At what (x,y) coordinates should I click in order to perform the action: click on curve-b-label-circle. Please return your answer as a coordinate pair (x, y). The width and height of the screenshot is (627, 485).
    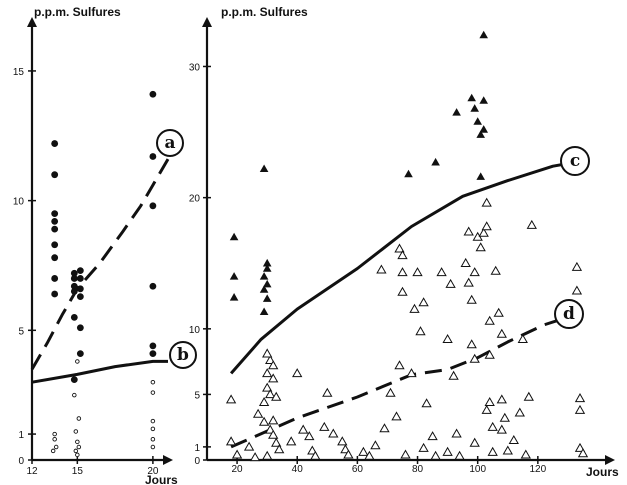
    Looking at the image, I should click on (183, 355).